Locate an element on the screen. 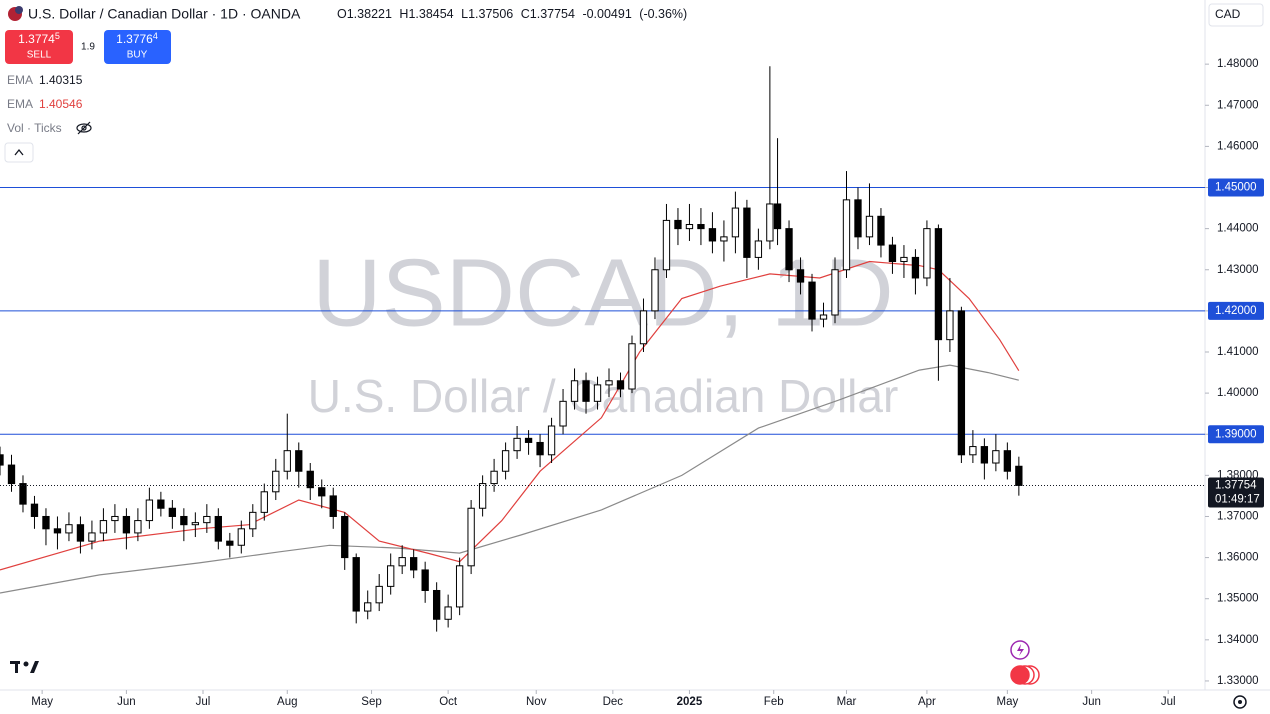  level-label: 1.39000 is located at coordinates (1236, 434).